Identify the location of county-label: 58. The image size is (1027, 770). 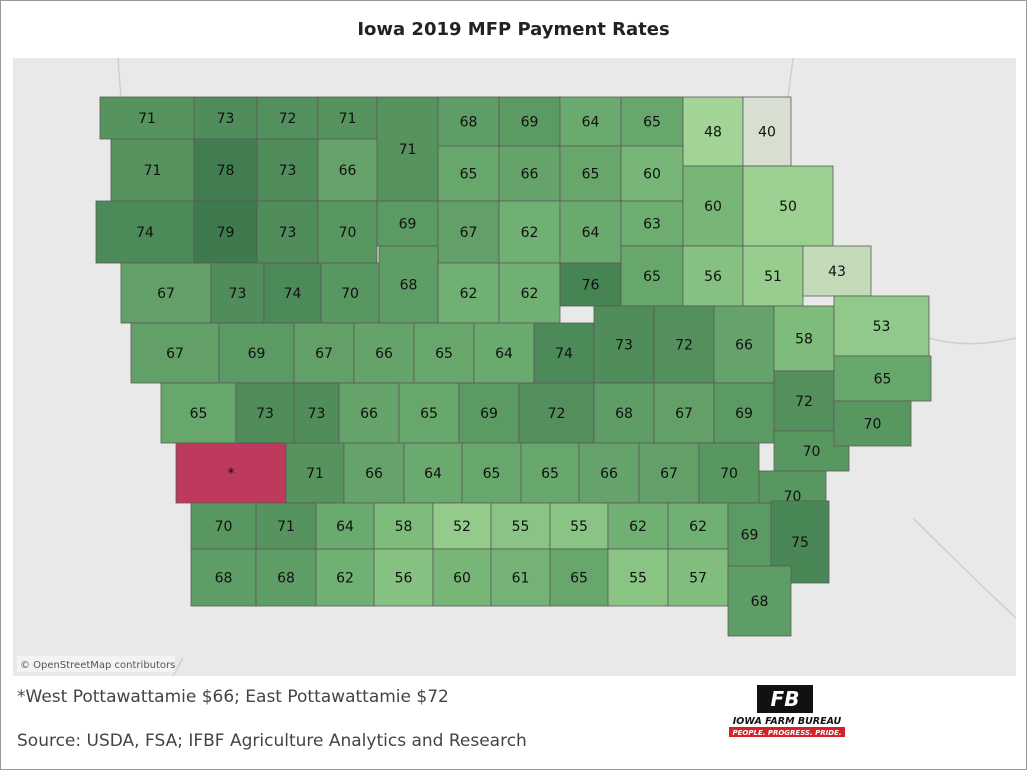
(804, 340).